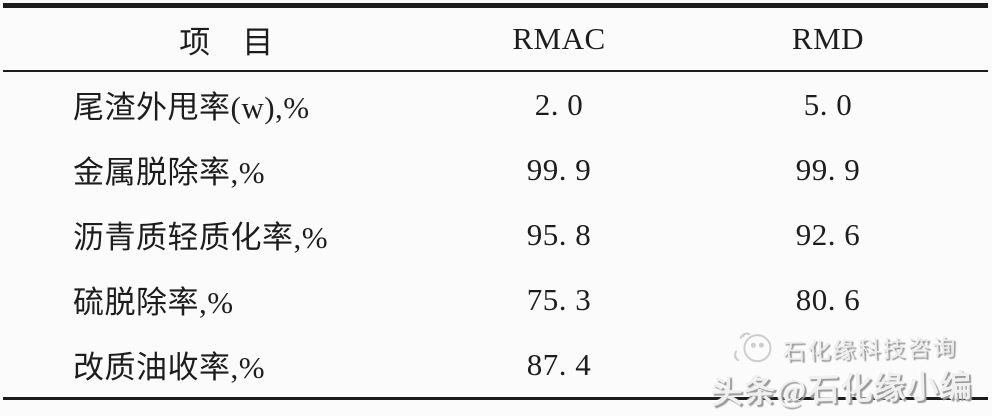  I want to click on rmac-value: 75. 3, so click(559, 299).